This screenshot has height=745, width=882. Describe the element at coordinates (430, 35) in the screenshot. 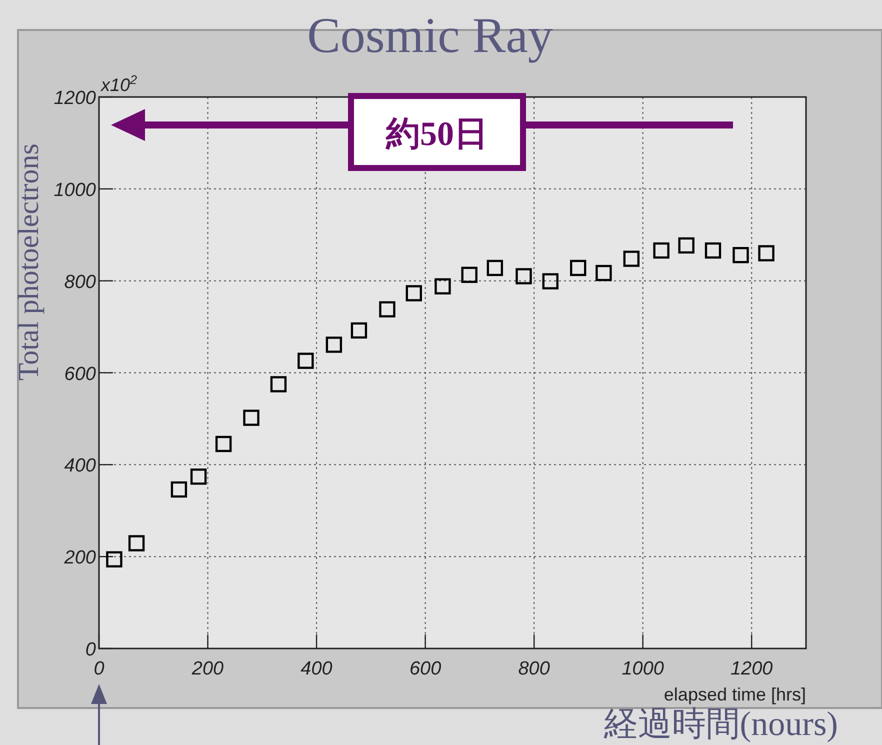

I see `chart-title: Cosmic Ray` at that location.